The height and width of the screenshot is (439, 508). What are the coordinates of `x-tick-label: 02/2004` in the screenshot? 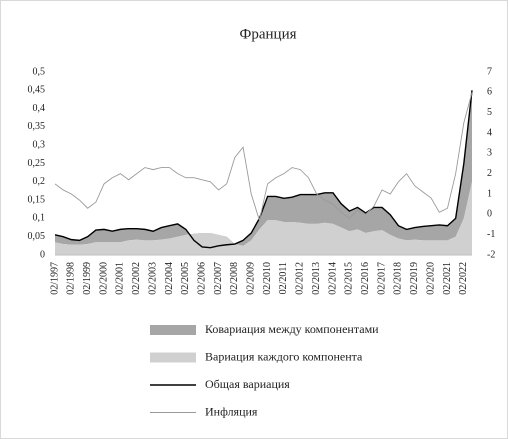 It's located at (169, 278).